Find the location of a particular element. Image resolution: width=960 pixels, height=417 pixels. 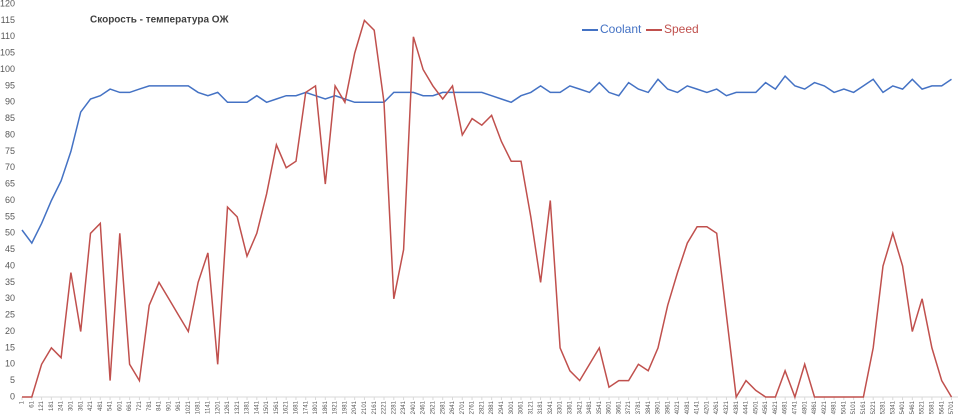

x-tick-label: 2761 is located at coordinates (473, 407).